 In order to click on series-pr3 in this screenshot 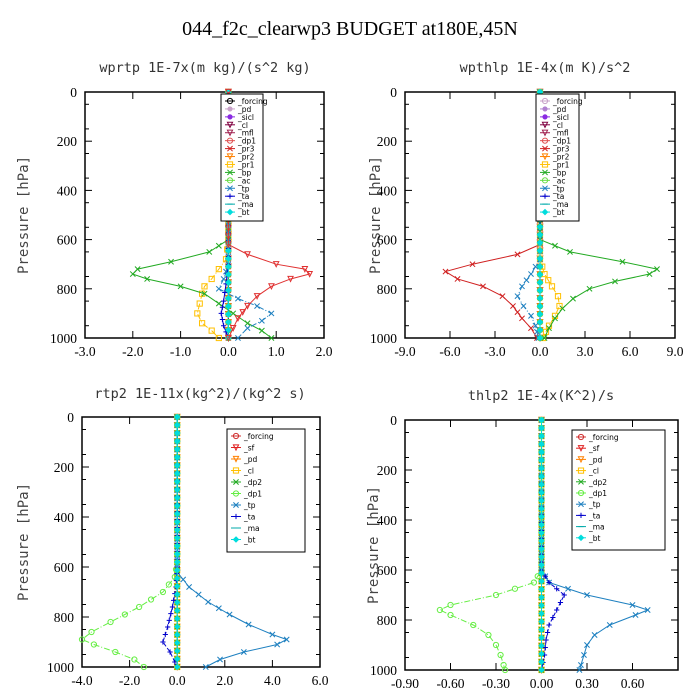, I will do `click(492, 215)`.